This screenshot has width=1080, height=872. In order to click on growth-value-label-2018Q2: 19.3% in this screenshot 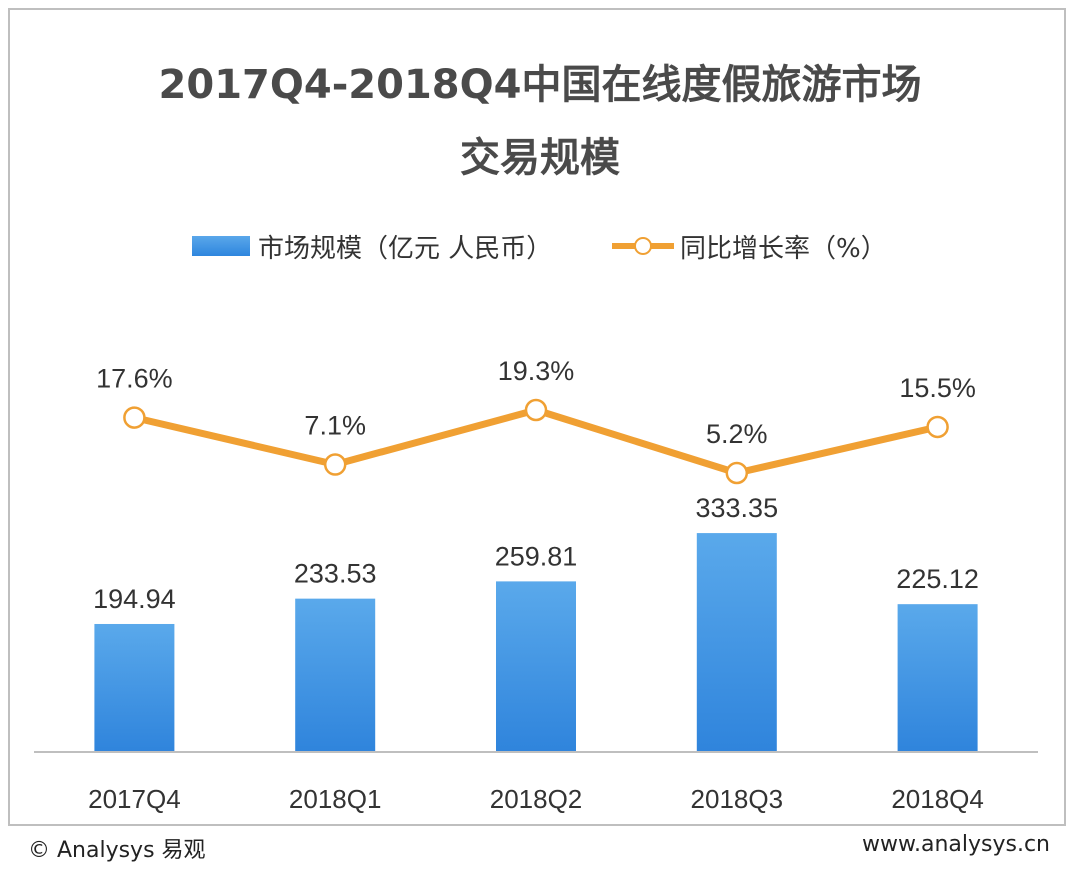, I will do `click(536, 371)`.